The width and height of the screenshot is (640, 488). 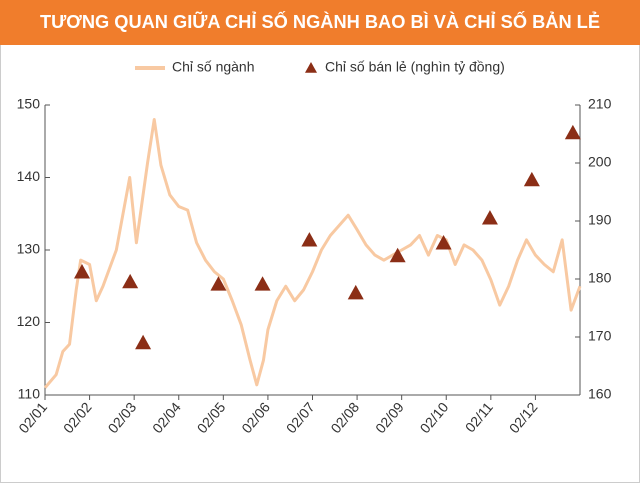 What do you see at coordinates (29, 104) in the screenshot?
I see `y-tick-label: 150` at bounding box center [29, 104].